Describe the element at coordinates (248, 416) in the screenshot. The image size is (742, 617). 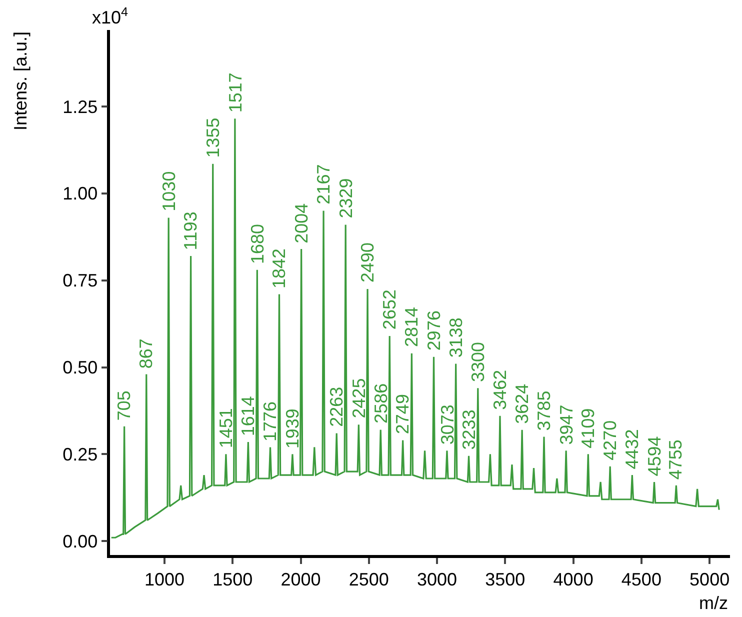
I see `annotation: 1614` at that location.